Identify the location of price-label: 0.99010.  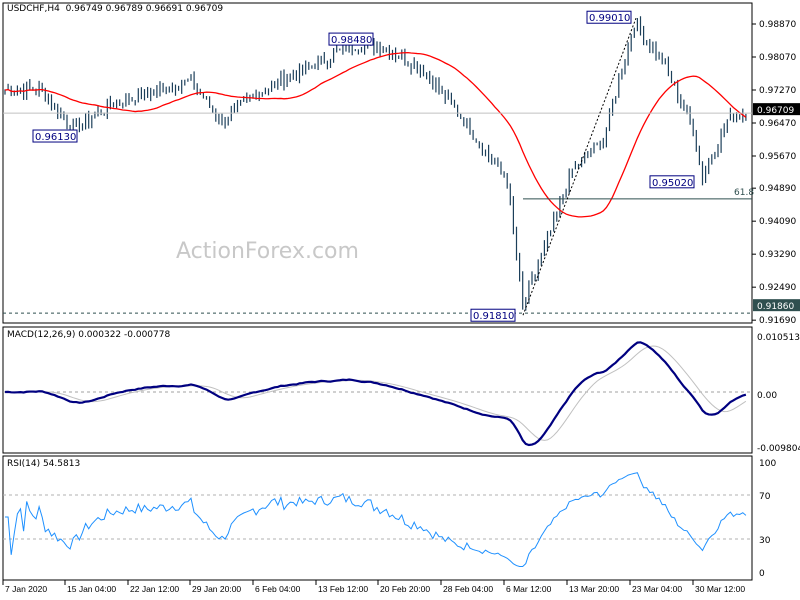
(609, 18).